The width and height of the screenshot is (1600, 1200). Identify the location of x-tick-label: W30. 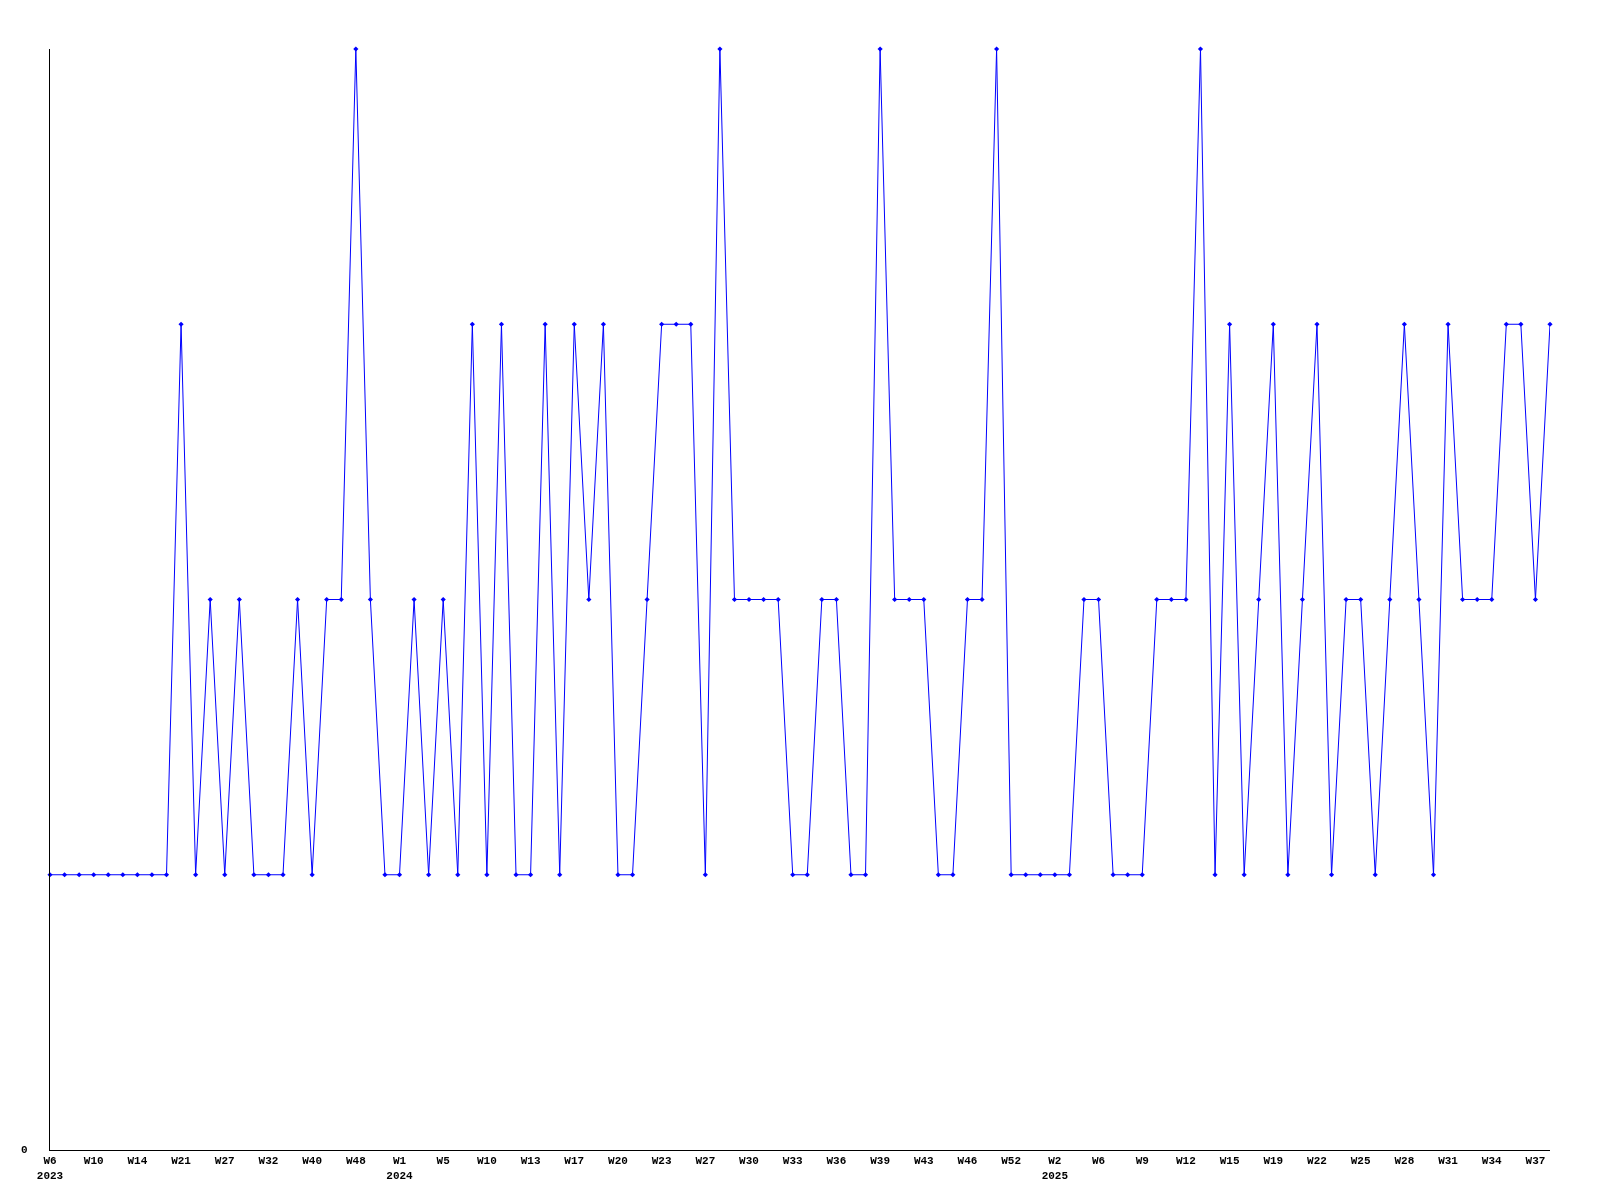
(749, 1161).